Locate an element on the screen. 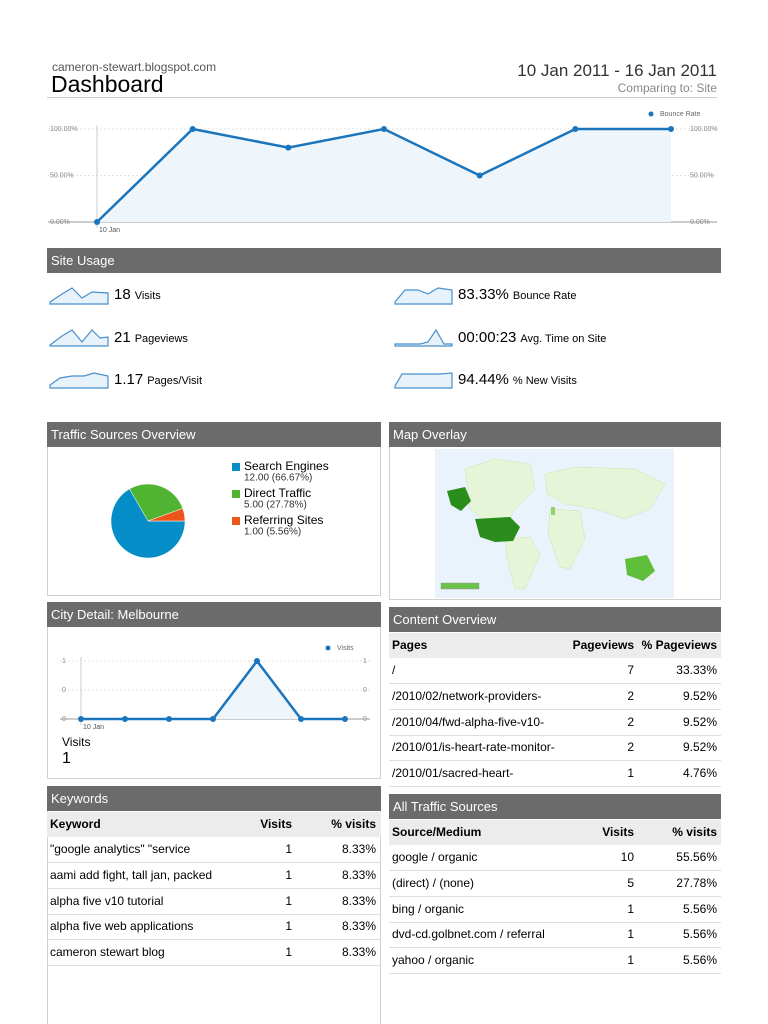  table-cell: alpha five web applications is located at coordinates (122, 926).